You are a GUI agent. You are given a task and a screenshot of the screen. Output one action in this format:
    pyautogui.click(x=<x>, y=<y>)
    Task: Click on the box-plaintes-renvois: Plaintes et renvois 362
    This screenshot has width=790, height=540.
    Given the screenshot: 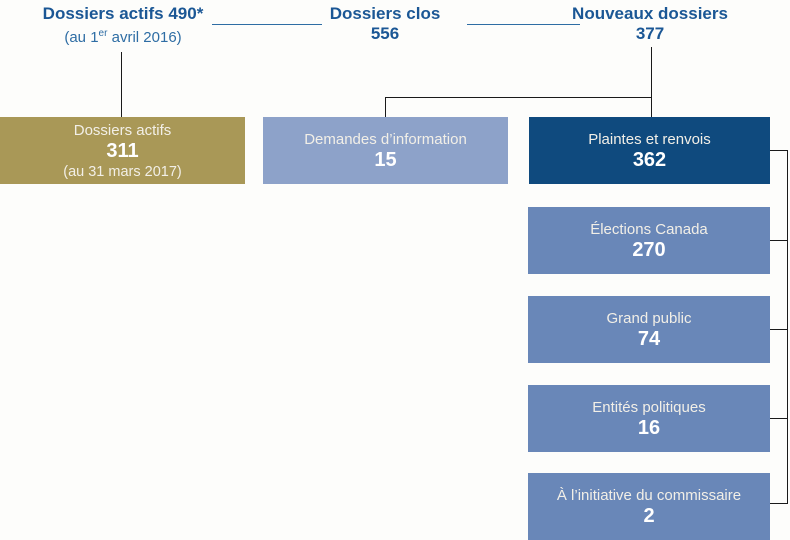 What is the action you would take?
    pyautogui.click(x=649, y=150)
    